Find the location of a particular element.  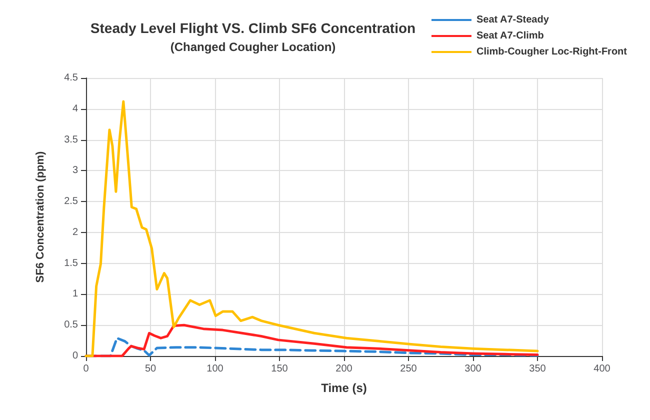

y-tick-label: 2 is located at coordinates (75, 232).